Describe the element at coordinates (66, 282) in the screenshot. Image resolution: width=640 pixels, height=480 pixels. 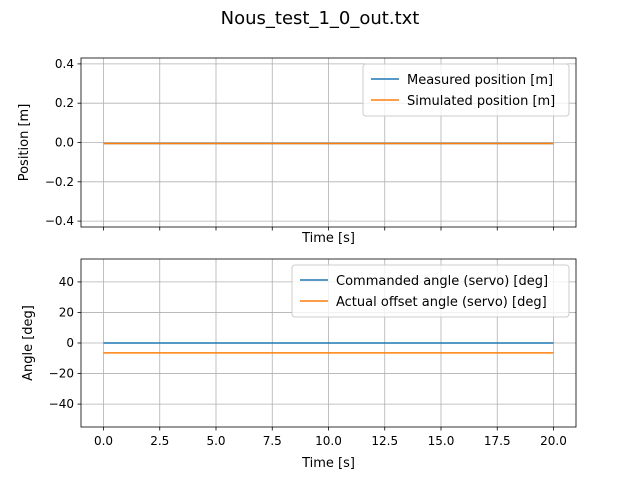
I see `y-tick-label: 40` at that location.